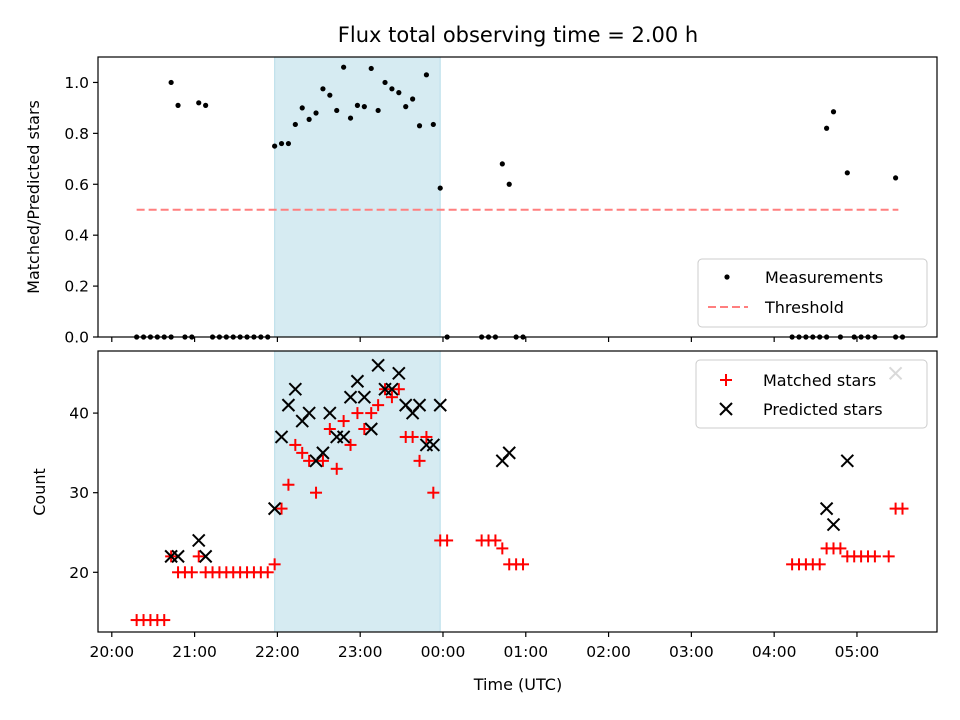 This screenshot has height=720, width=960. What do you see at coordinates (277, 652) in the screenshot?
I see `xtick-label: 22:00` at bounding box center [277, 652].